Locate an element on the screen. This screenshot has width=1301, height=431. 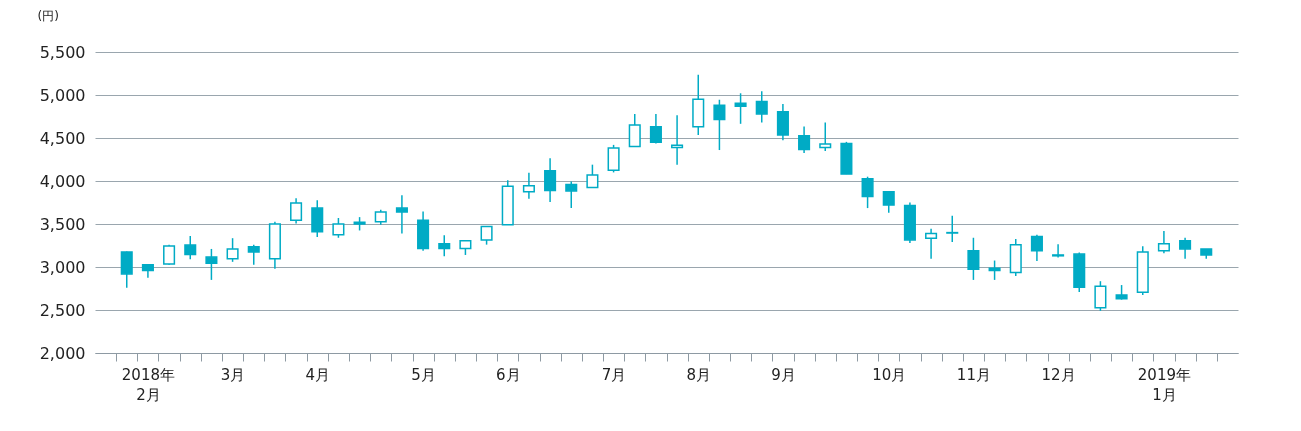
x-tick-label: 8月 is located at coordinates (699, 374).